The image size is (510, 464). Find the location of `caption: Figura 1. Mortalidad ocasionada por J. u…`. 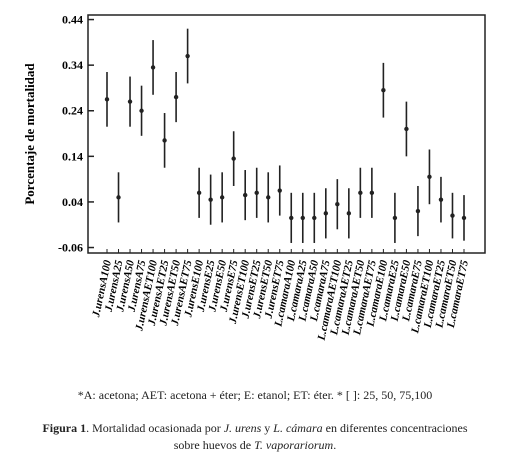

caption: Figura 1. Mortalidad ocasionada por J. u… is located at coordinates (255, 437).